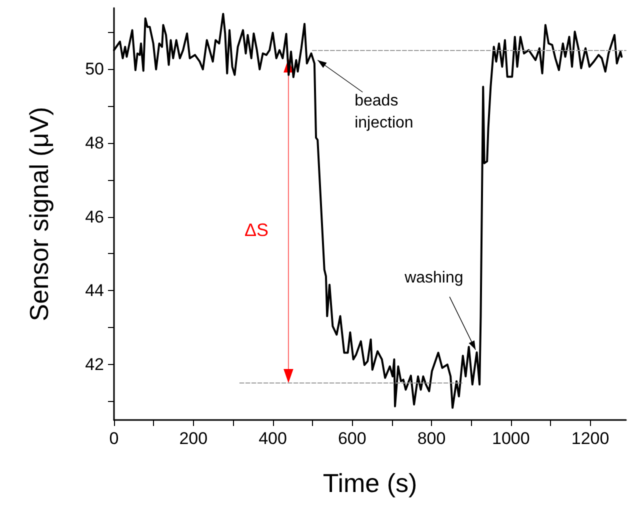  Describe the element at coordinates (511, 438) in the screenshot. I see `x-tick-label: 1000` at that location.